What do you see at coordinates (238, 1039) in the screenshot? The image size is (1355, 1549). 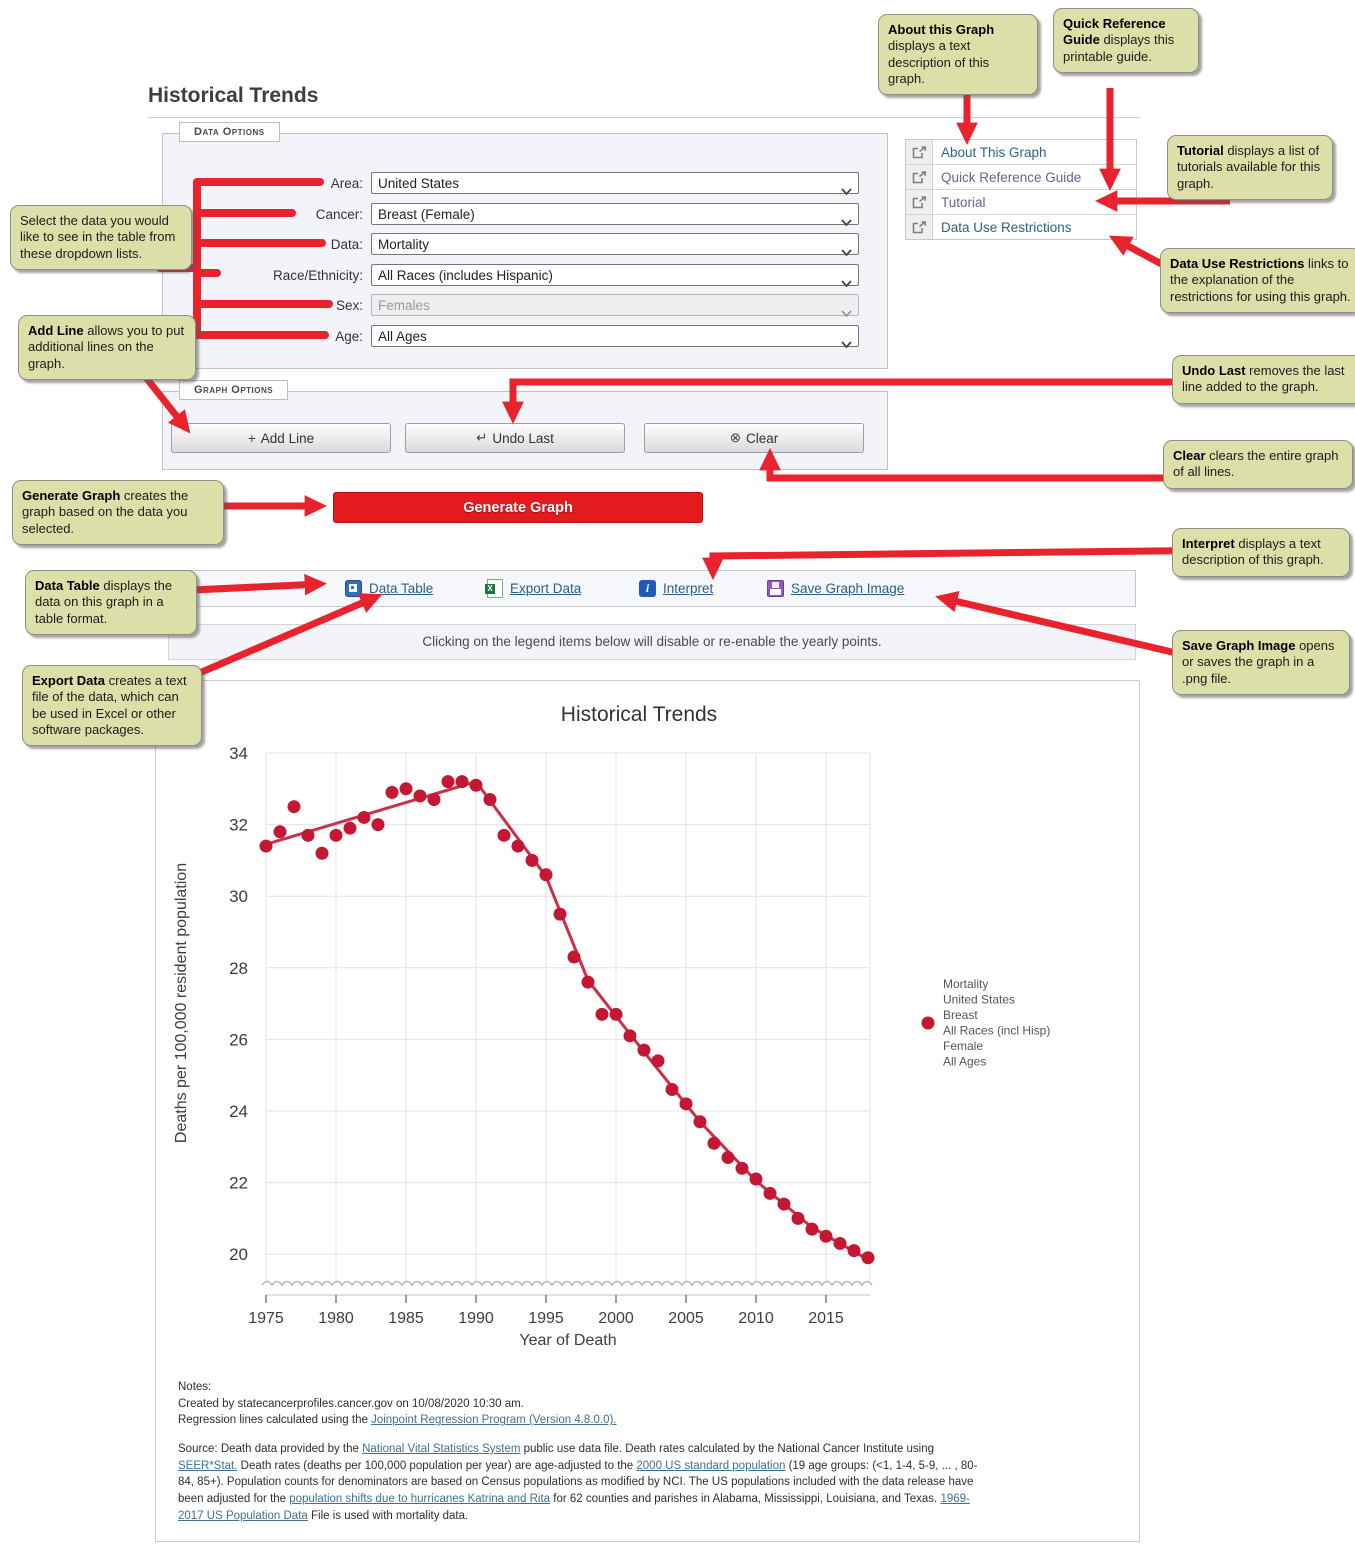 I see `svg-text: 26` at bounding box center [238, 1039].